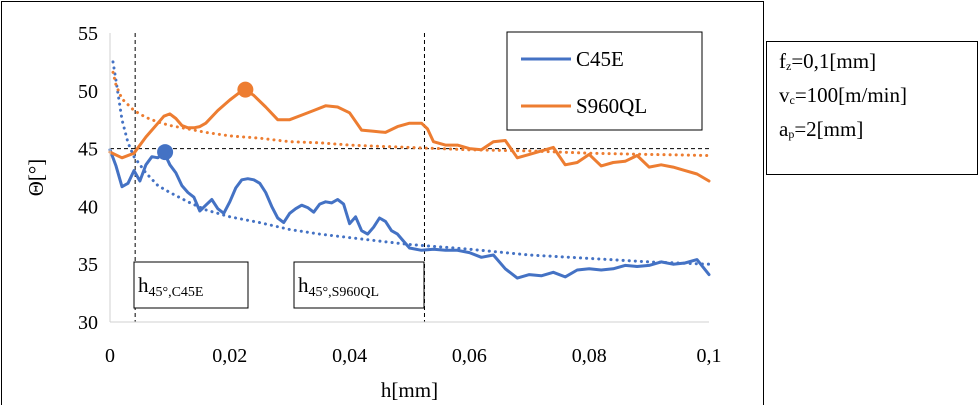 This screenshot has height=405, width=978. I want to click on parameter-subscript: p, so click(791, 134).